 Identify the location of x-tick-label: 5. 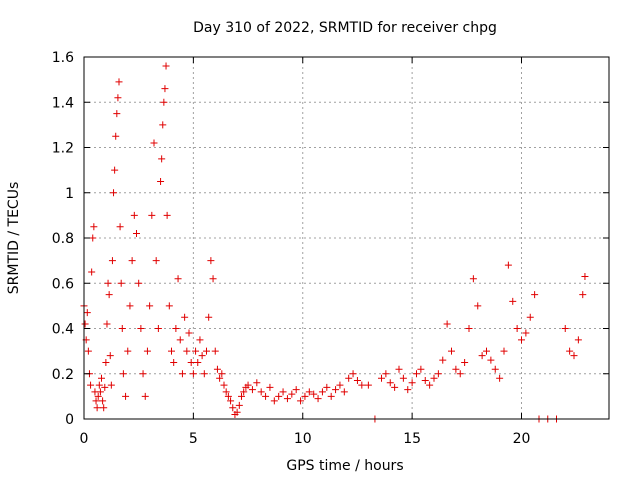
(193, 439).